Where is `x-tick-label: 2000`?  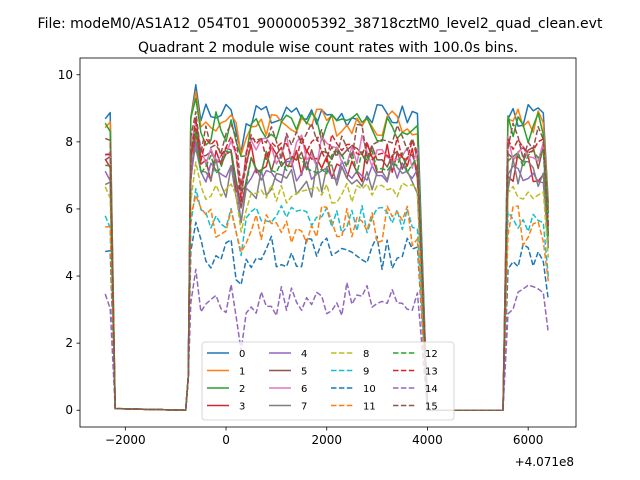
x-tick-label: 2000 is located at coordinates (326, 440).